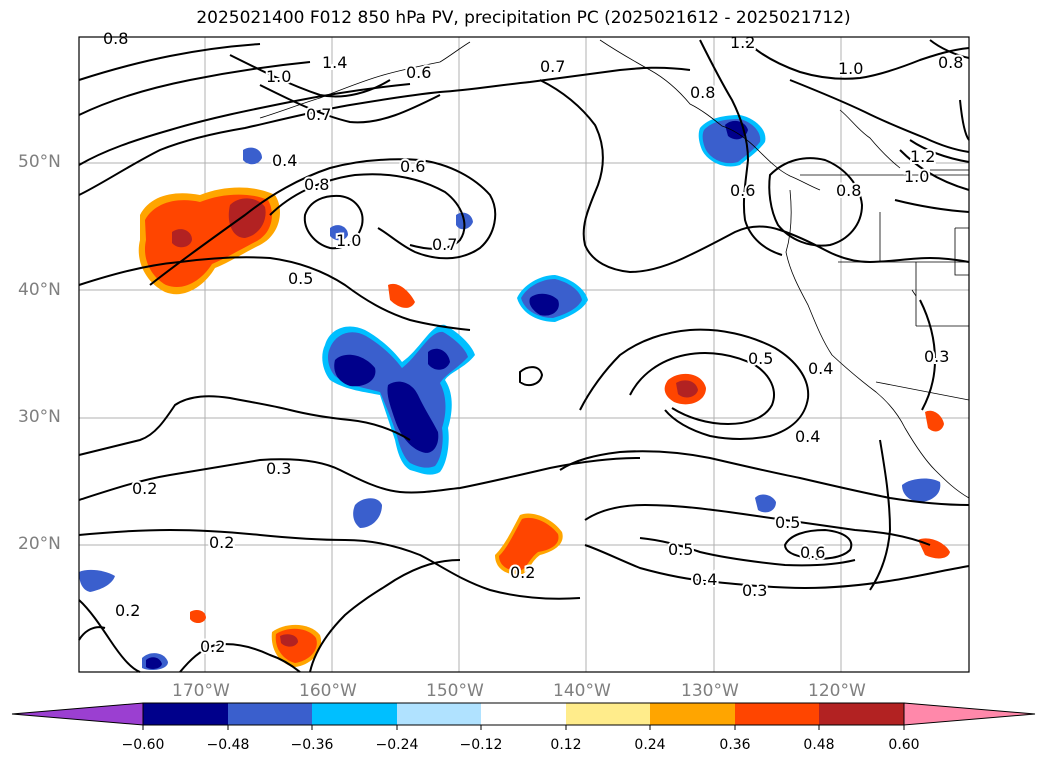 This screenshot has height=765, width=1047. What do you see at coordinates (969, 714) in the screenshot?
I see `colorbar-extend-right` at bounding box center [969, 714].